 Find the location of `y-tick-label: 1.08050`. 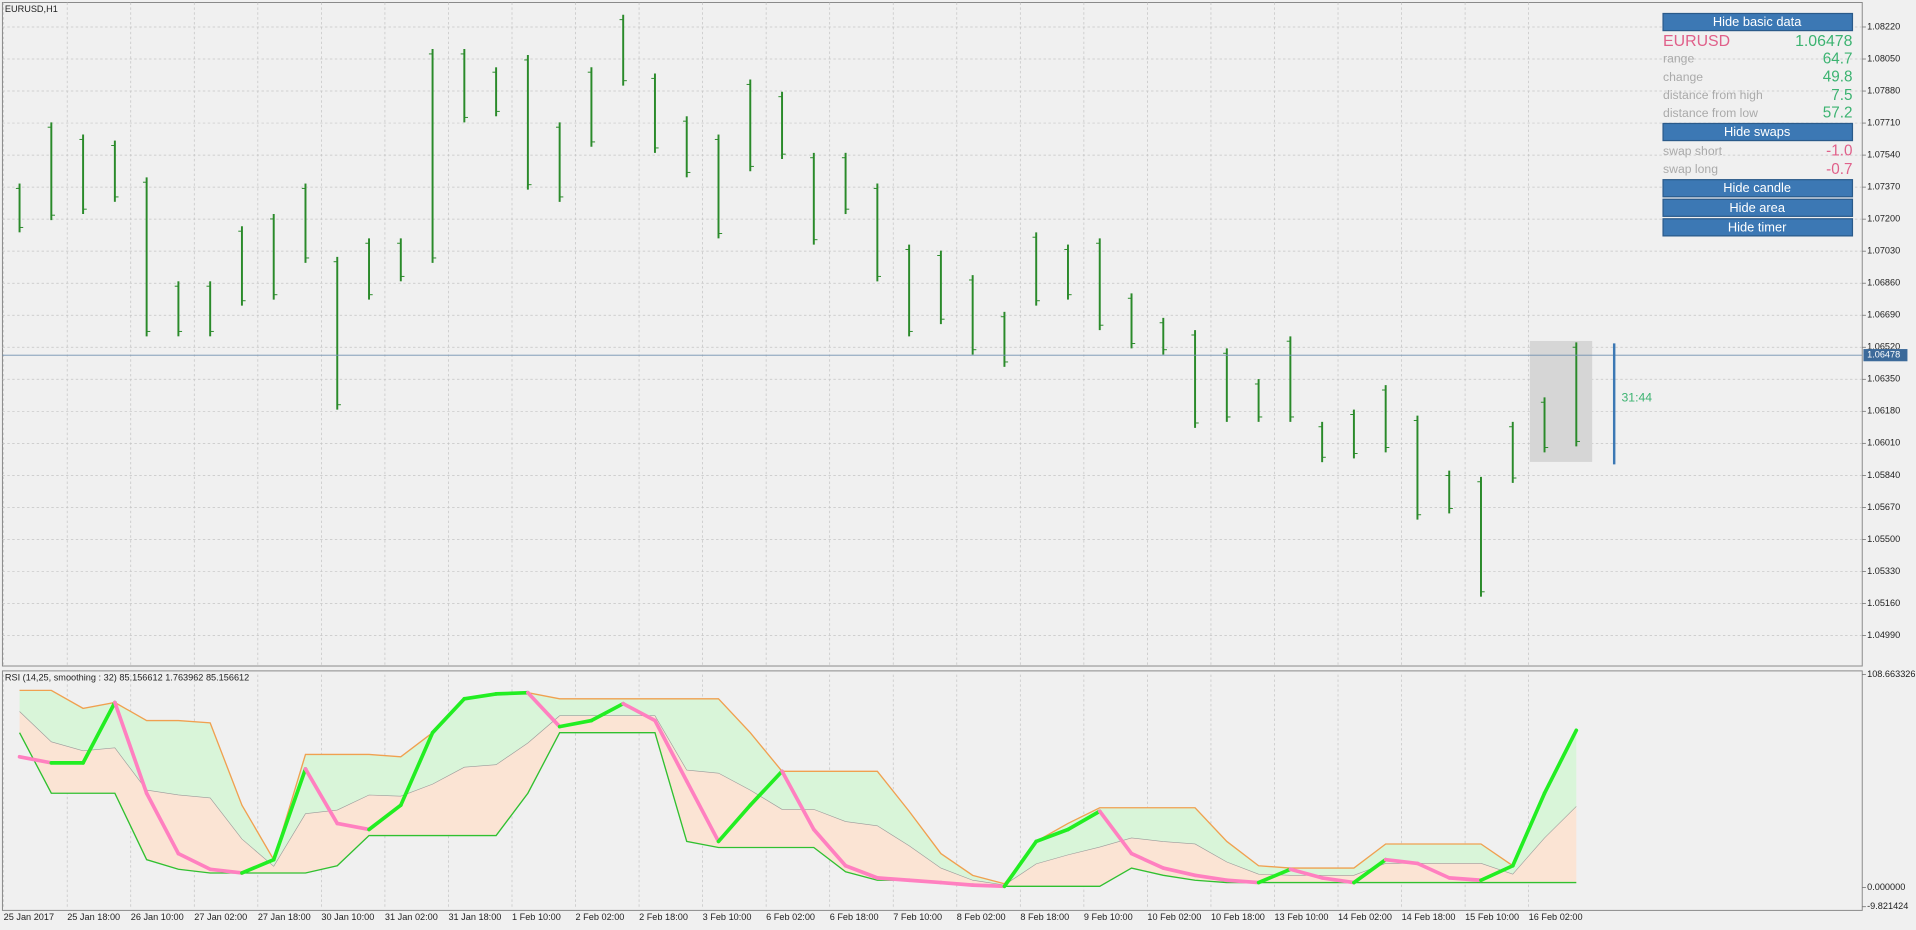

y-tick-label: 1.08050 is located at coordinates (1883, 58).